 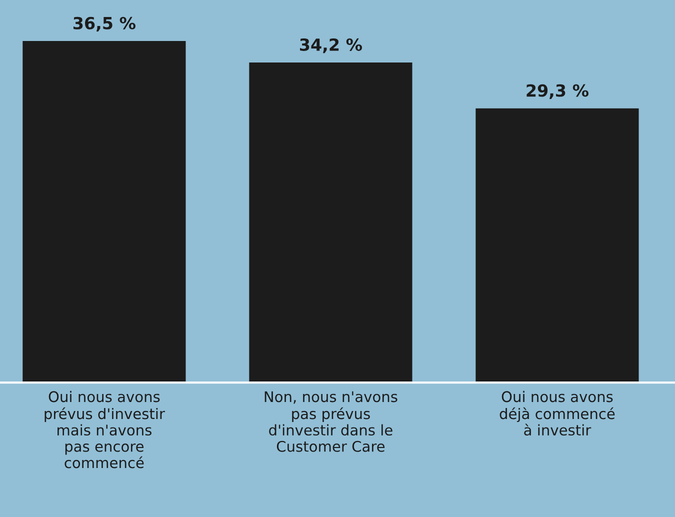 I want to click on x-tick-label: Oui nous avons déjà commencé à investir, so click(x=557, y=413).